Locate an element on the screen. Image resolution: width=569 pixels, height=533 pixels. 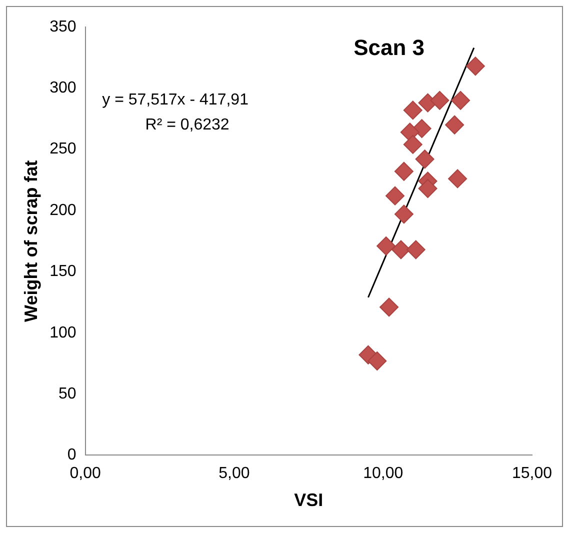
annotation: R² = 0,6232 is located at coordinates (187, 125).